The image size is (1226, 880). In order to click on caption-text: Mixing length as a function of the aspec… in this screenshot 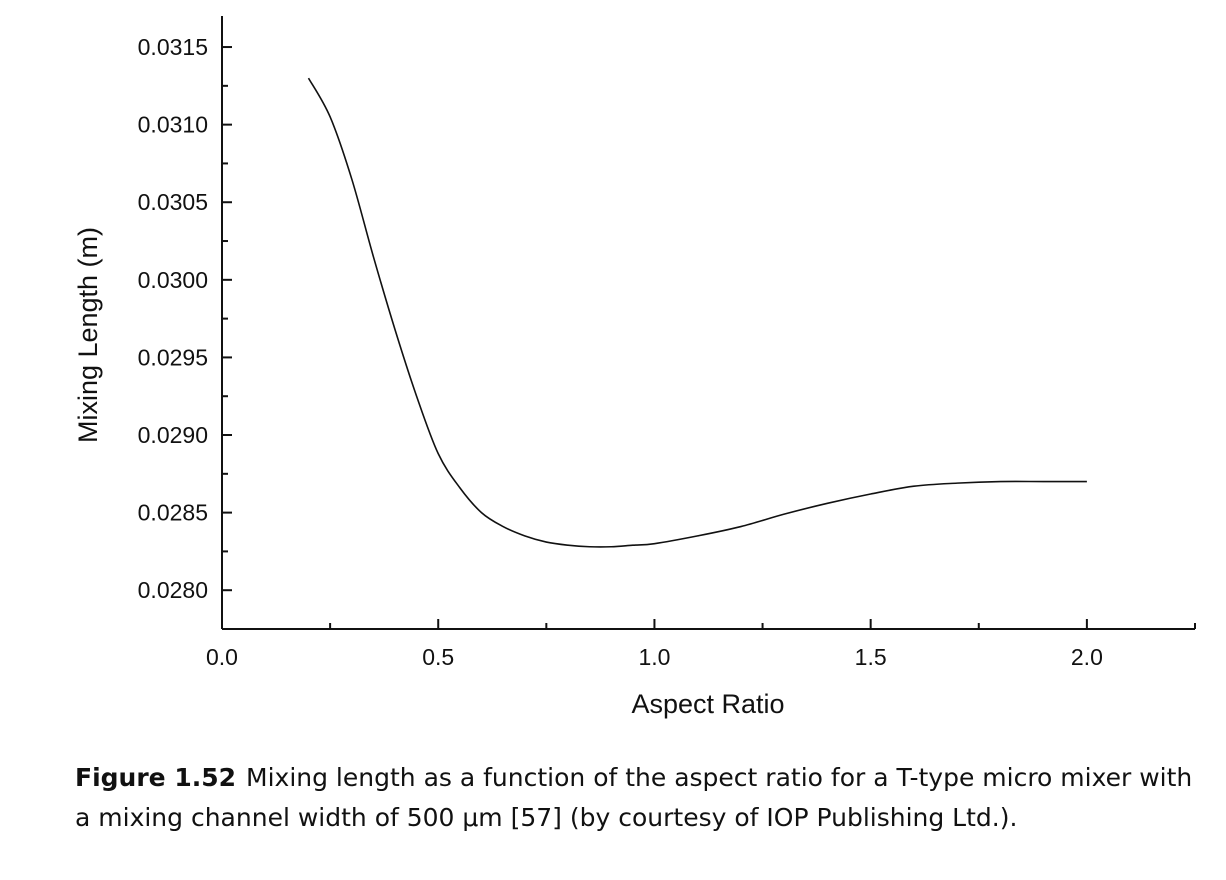, I will do `click(634, 797)`.